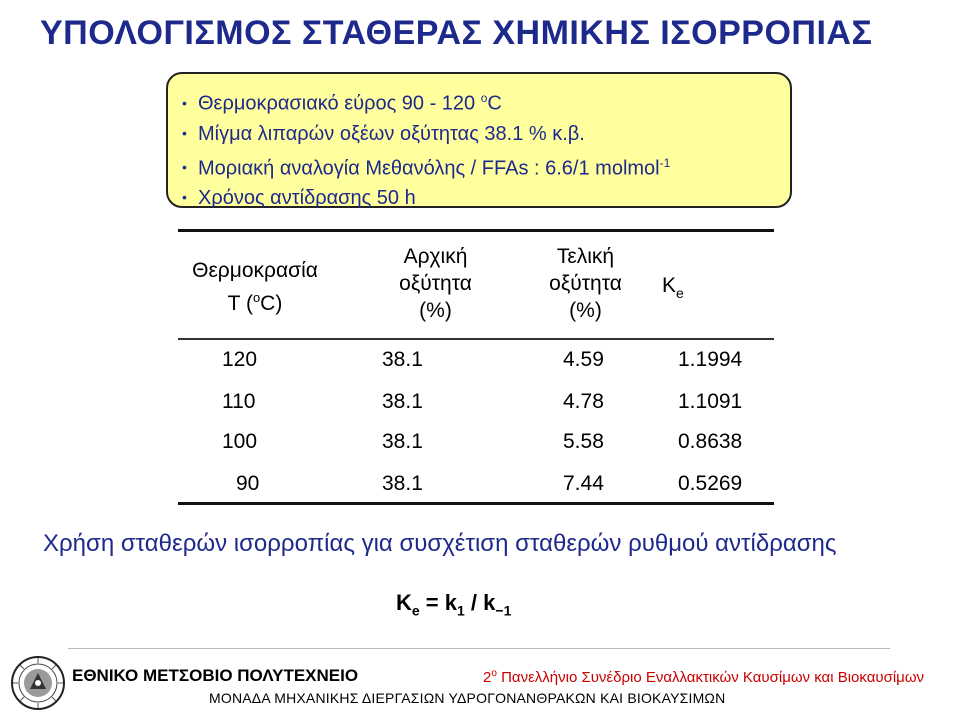 This screenshot has height=718, width=959. I want to click on header-final-line1: Τελική, so click(585, 256).